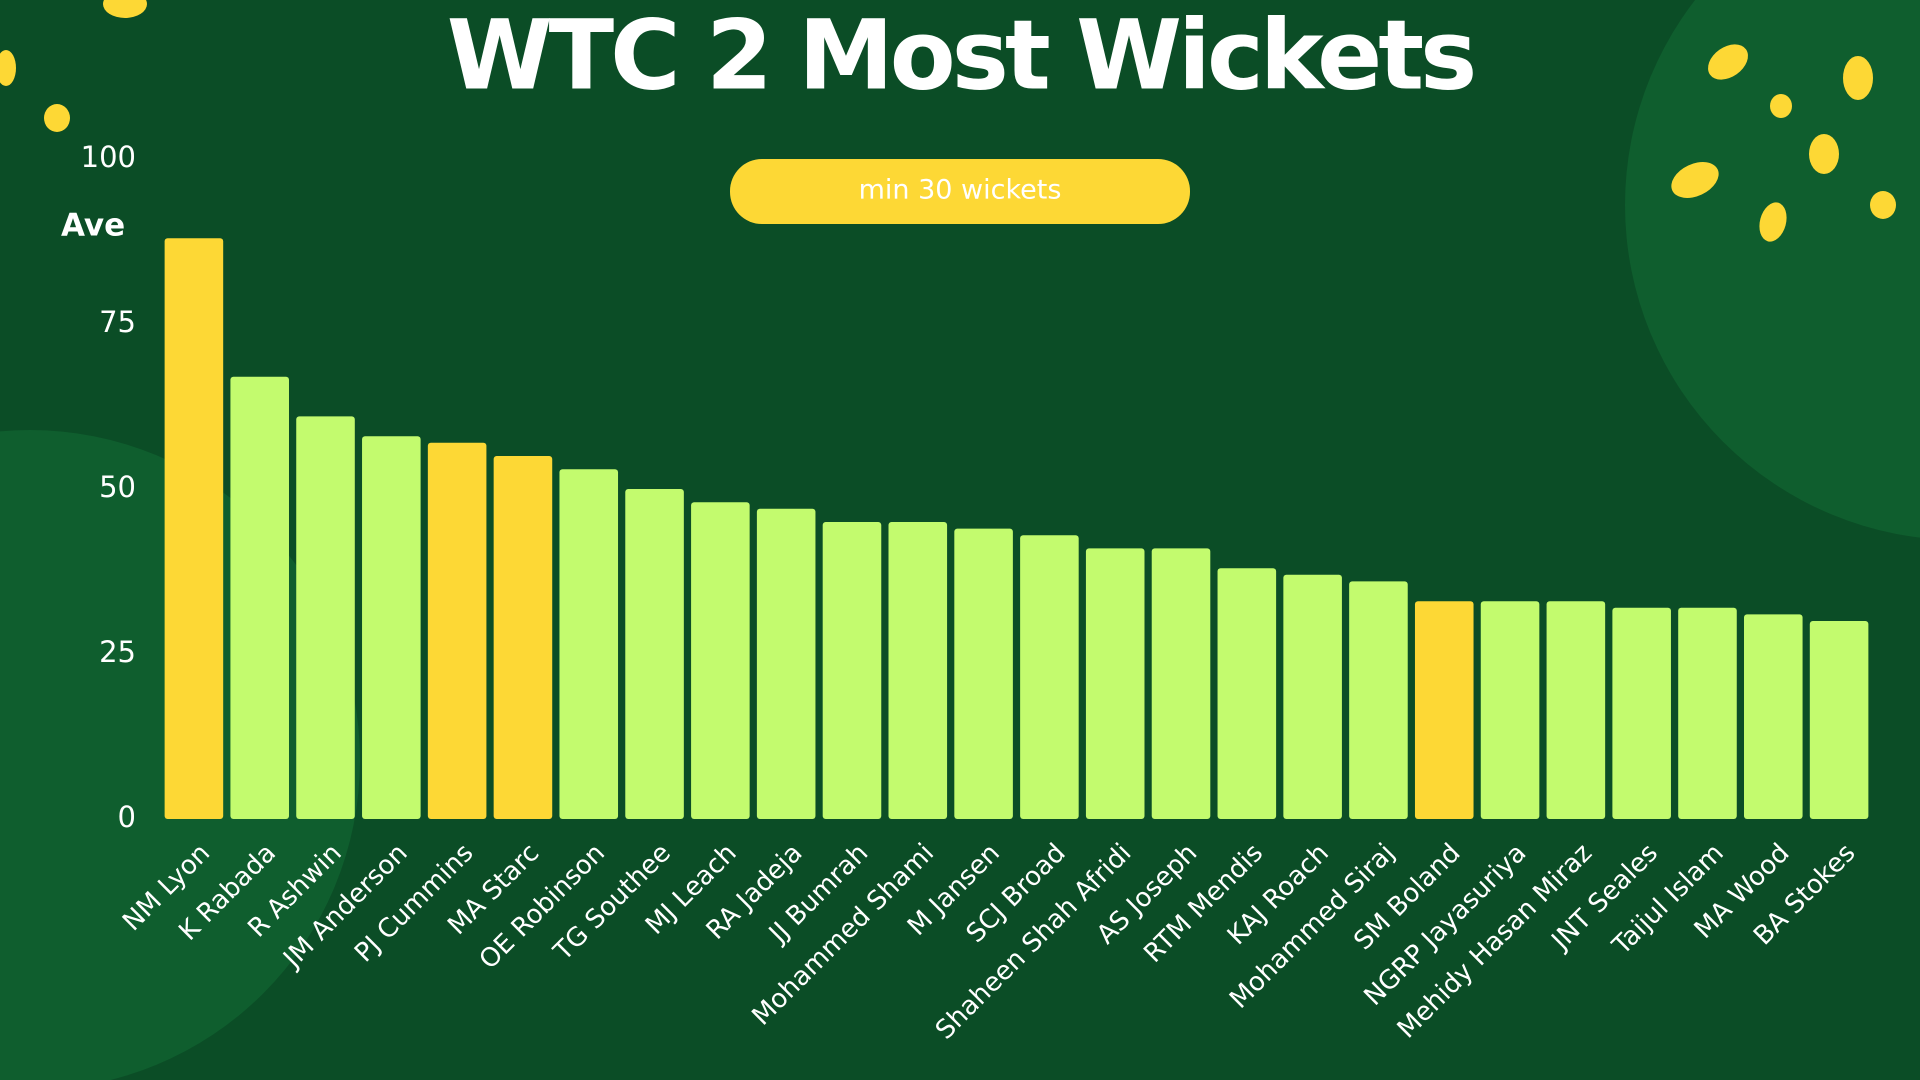  What do you see at coordinates (108, 157) in the screenshot?
I see `y-tick-label: 100` at bounding box center [108, 157].